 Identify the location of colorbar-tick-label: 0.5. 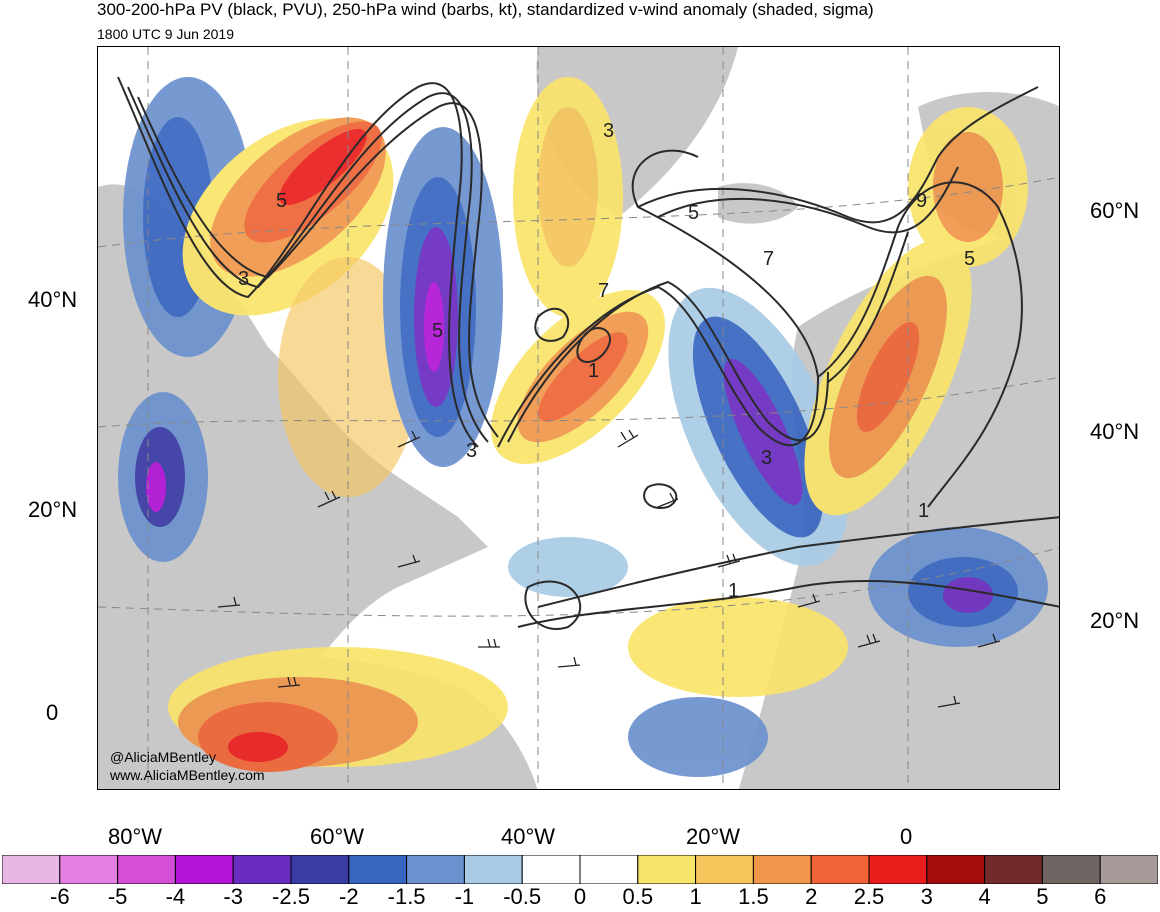
(638, 896).